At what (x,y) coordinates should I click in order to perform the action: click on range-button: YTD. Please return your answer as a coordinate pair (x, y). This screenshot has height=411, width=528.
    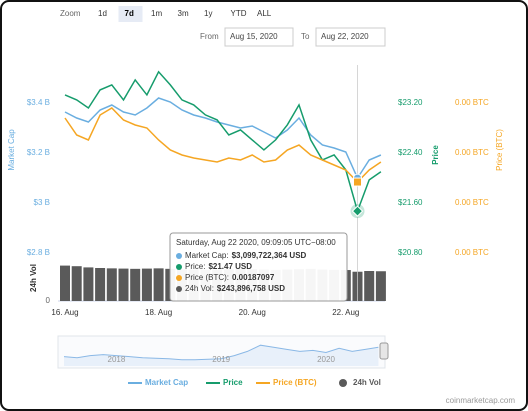
    Looking at the image, I should click on (239, 13).